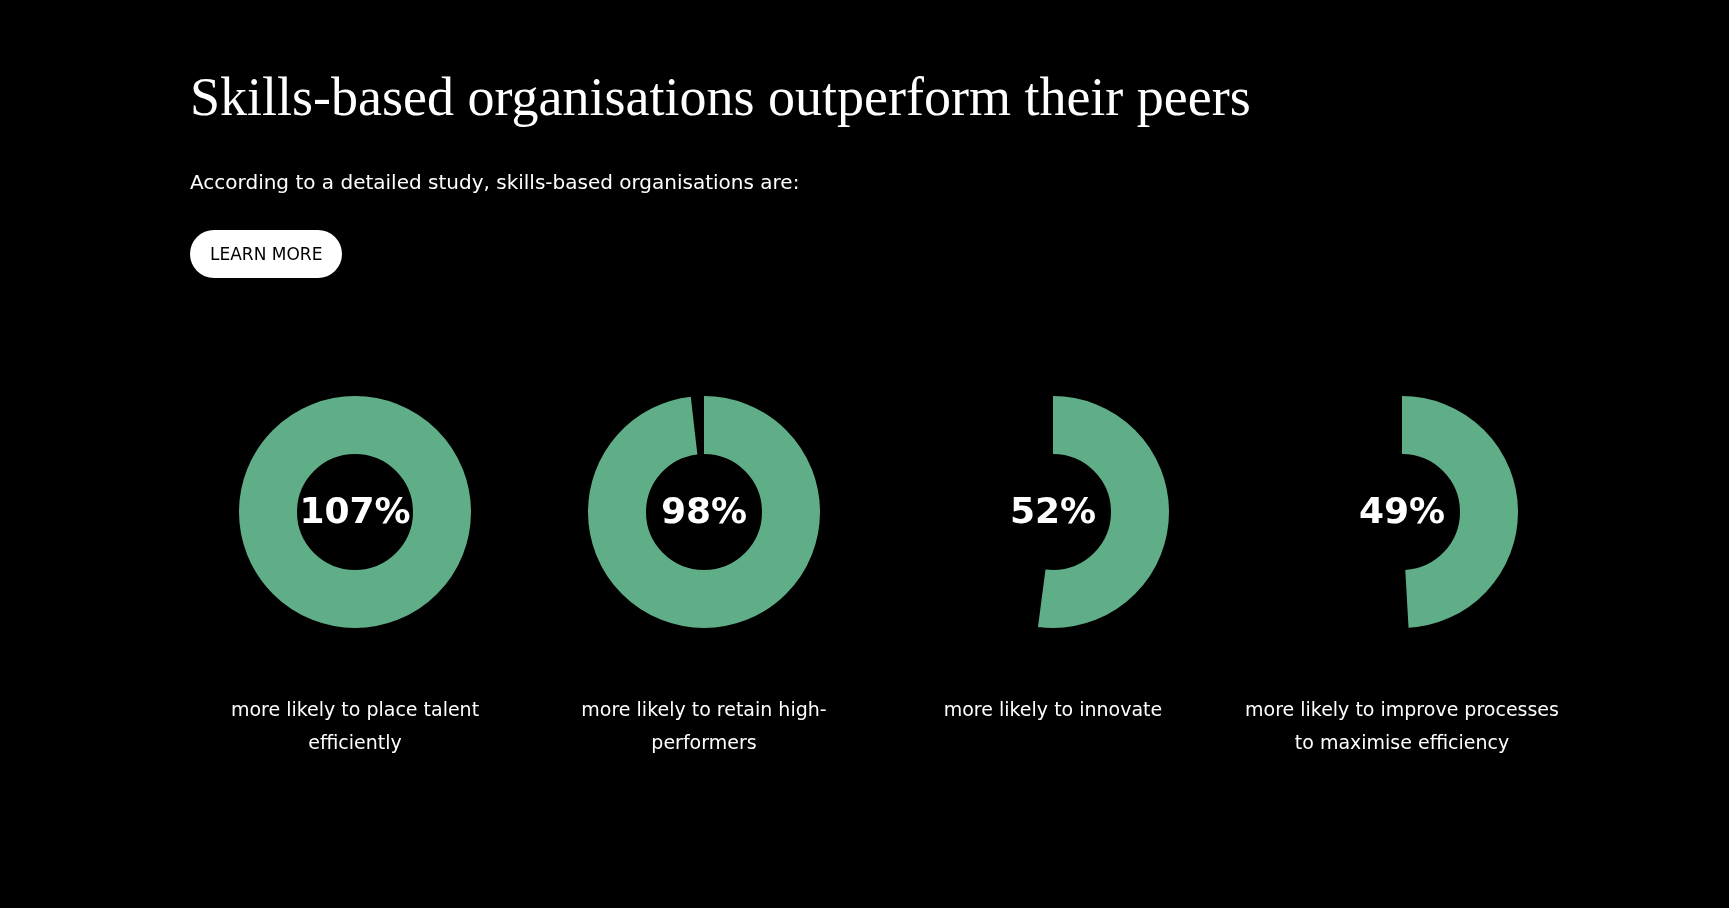 This screenshot has width=1729, height=908. I want to click on category-label: more likely to place talent efficiently, so click(355, 726).